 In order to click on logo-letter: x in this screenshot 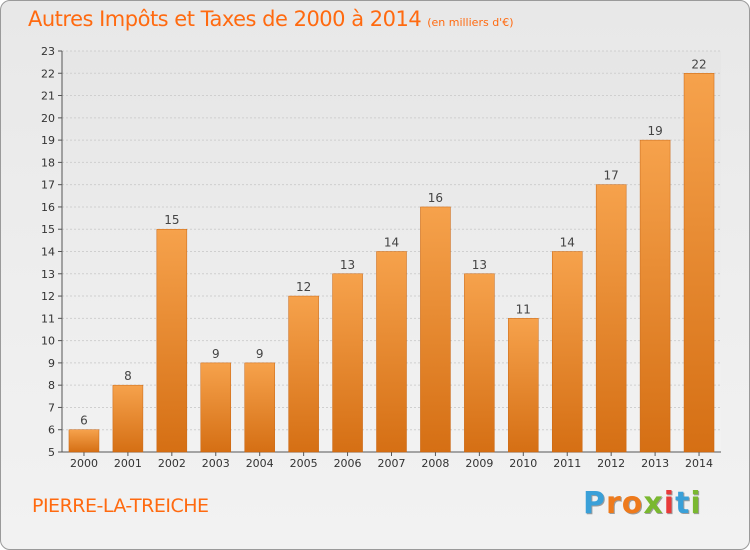, I will do `click(653, 503)`.